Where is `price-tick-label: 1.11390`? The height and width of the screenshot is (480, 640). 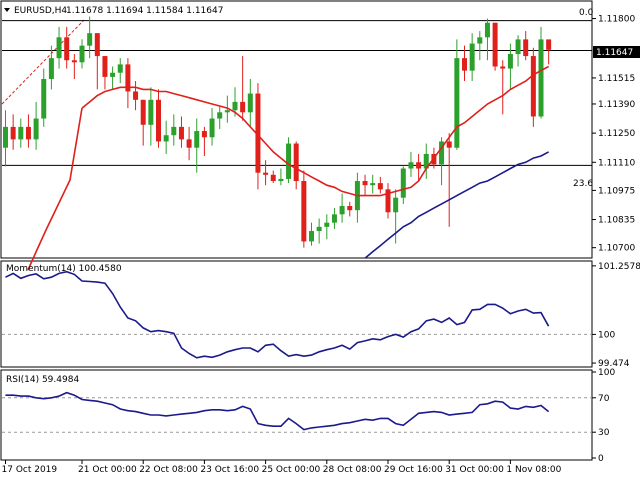
price-tick-label: 1.11390 is located at coordinates (616, 105).